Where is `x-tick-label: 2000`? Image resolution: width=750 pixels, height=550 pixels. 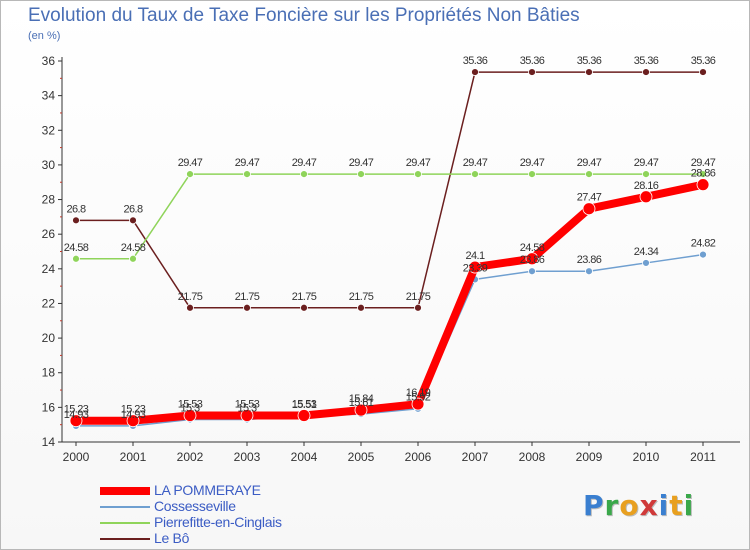
x-tick-label: 2000 is located at coordinates (76, 457).